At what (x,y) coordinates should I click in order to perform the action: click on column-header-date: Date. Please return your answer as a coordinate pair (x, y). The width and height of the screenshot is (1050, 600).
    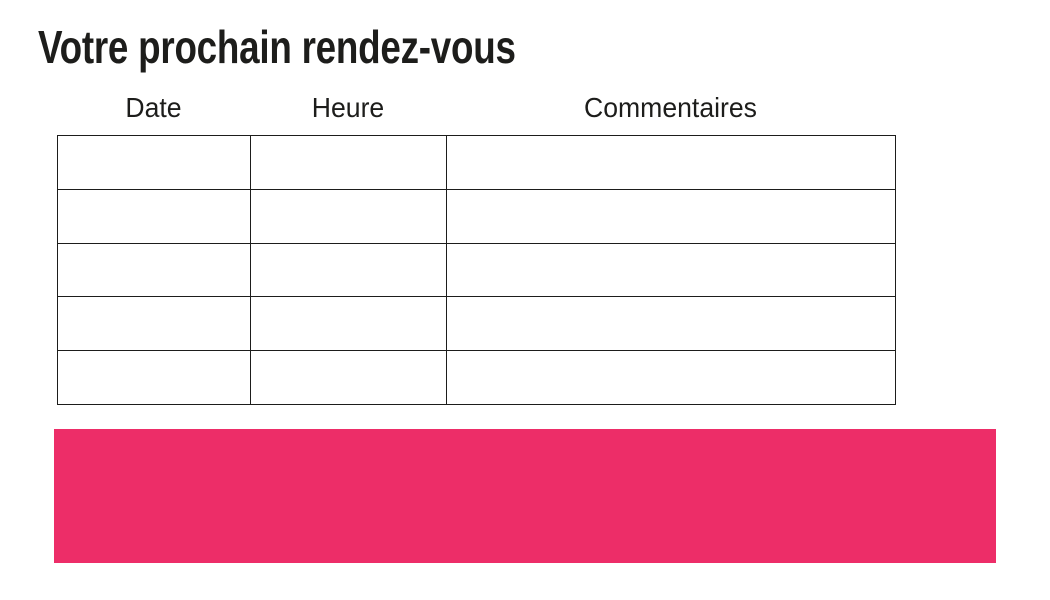
    Looking at the image, I should click on (153, 107).